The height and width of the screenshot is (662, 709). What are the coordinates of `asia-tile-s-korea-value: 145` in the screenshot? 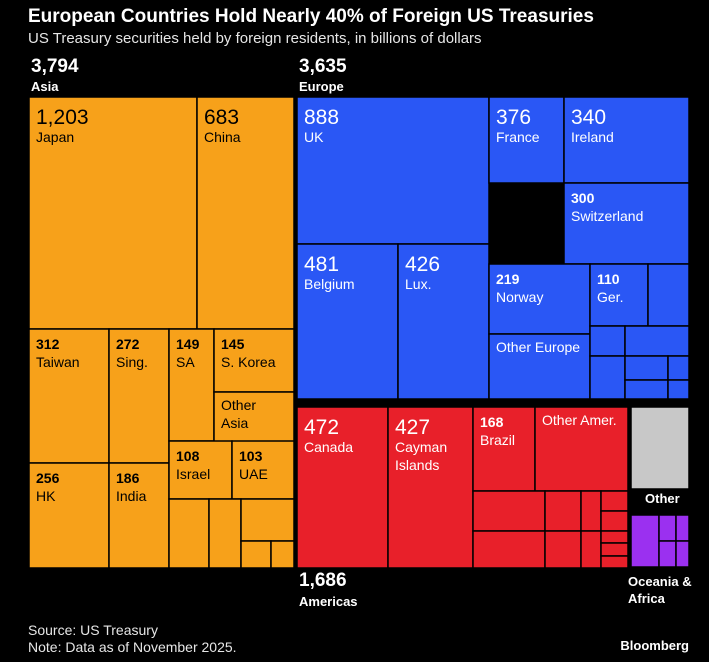 It's located at (233, 344).